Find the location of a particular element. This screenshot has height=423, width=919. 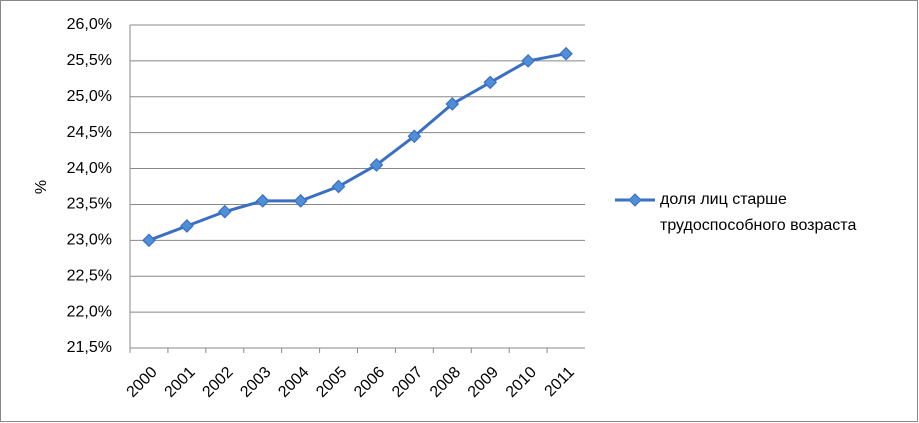

y-tick-label: 22,5% is located at coordinates (89, 275).